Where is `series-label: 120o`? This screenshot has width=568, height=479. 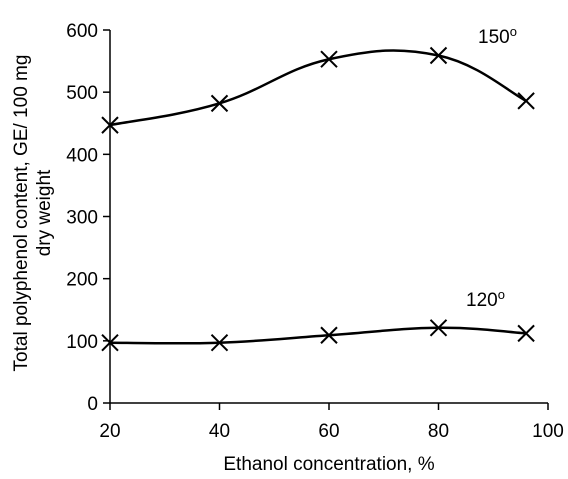 series-label: 120o is located at coordinates (485, 299).